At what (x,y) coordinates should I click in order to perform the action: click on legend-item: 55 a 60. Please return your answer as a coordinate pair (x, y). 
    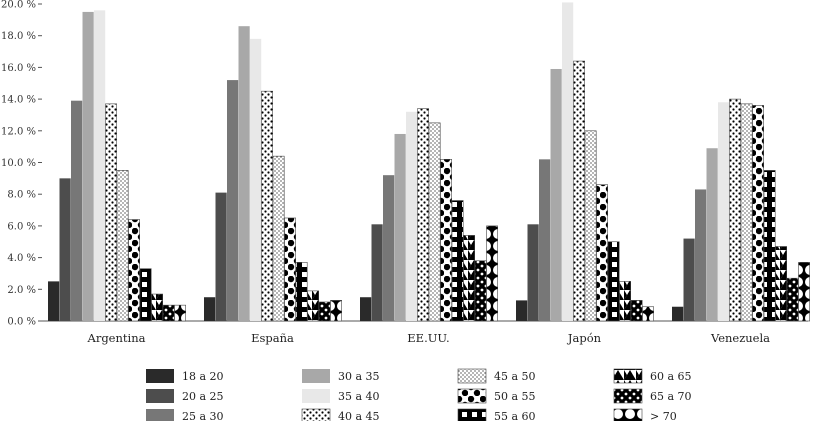
    Looking at the image, I should click on (496, 414).